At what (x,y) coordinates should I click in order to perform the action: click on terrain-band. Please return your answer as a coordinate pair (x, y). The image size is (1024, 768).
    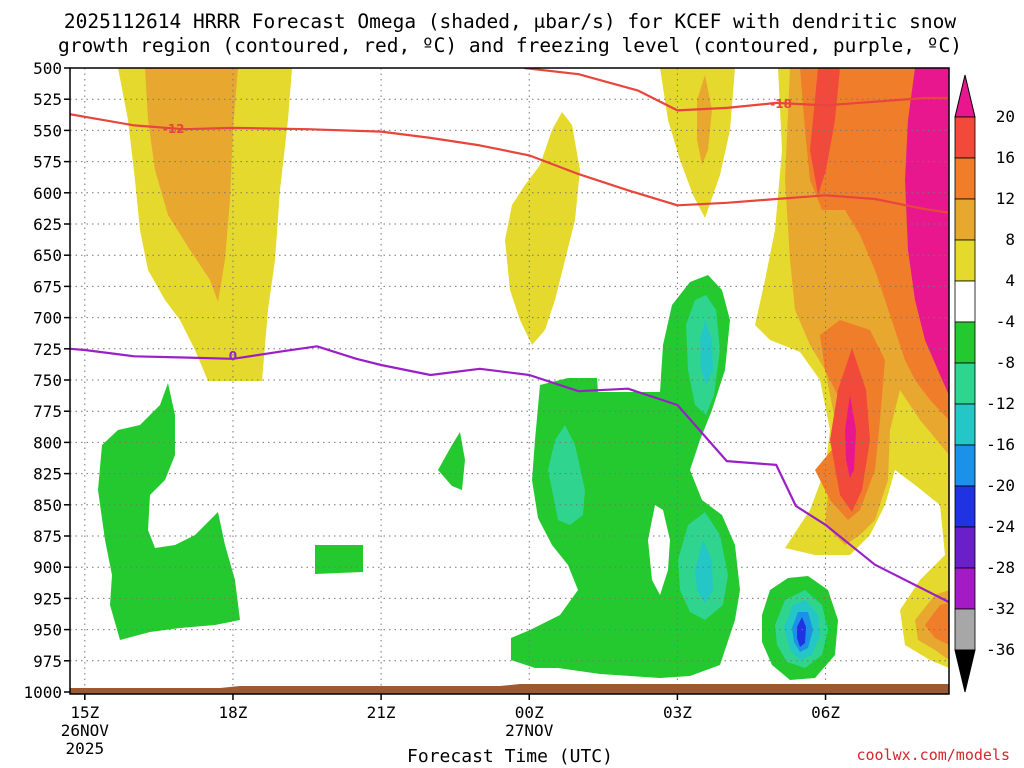
    Looking at the image, I should click on (509, 689).